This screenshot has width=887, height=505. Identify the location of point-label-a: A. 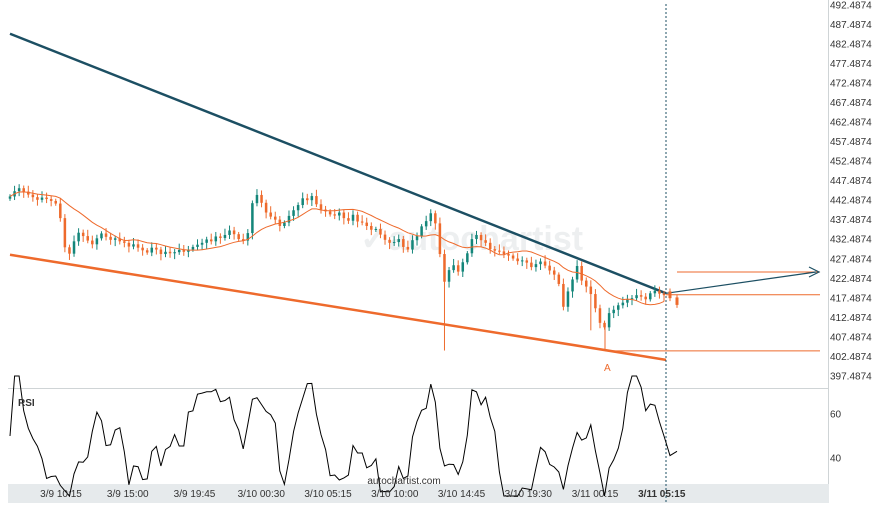
(607, 368).